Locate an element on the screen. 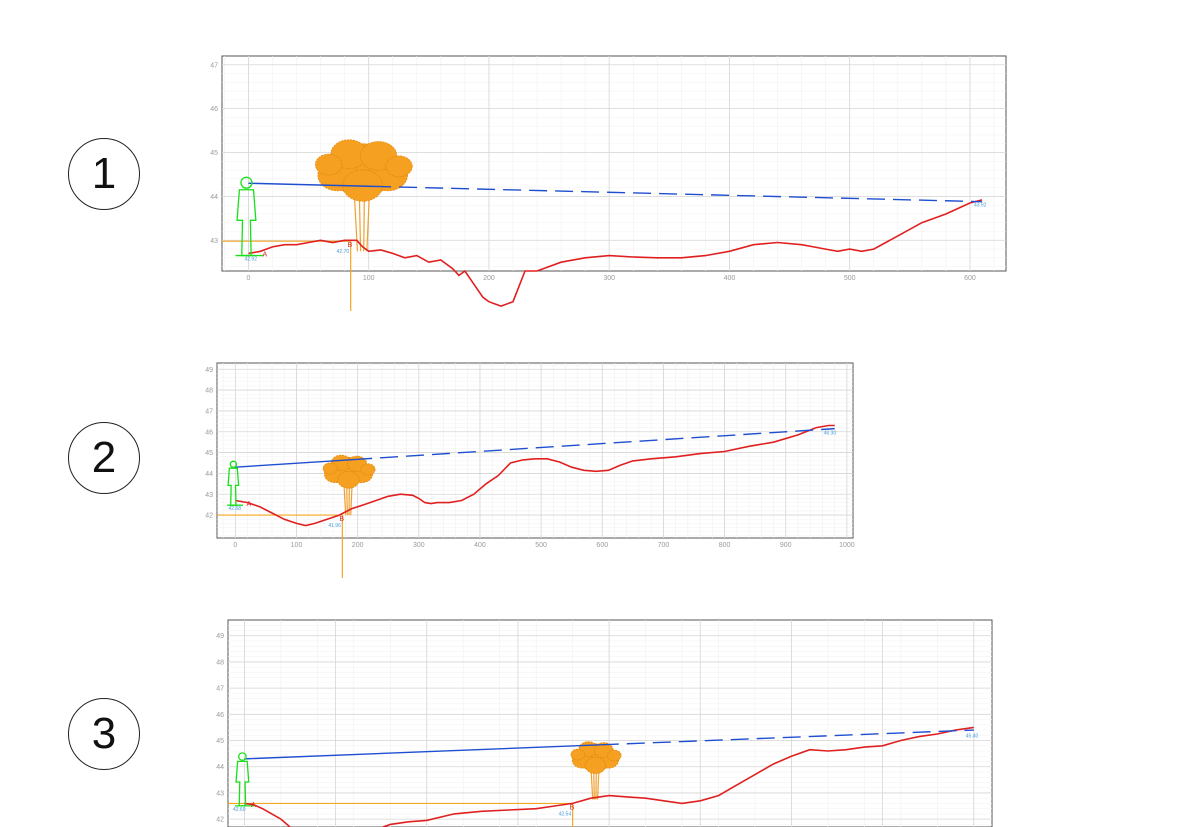 This screenshot has width=1187, height=827. plot-frame is located at coordinates (535, 450).